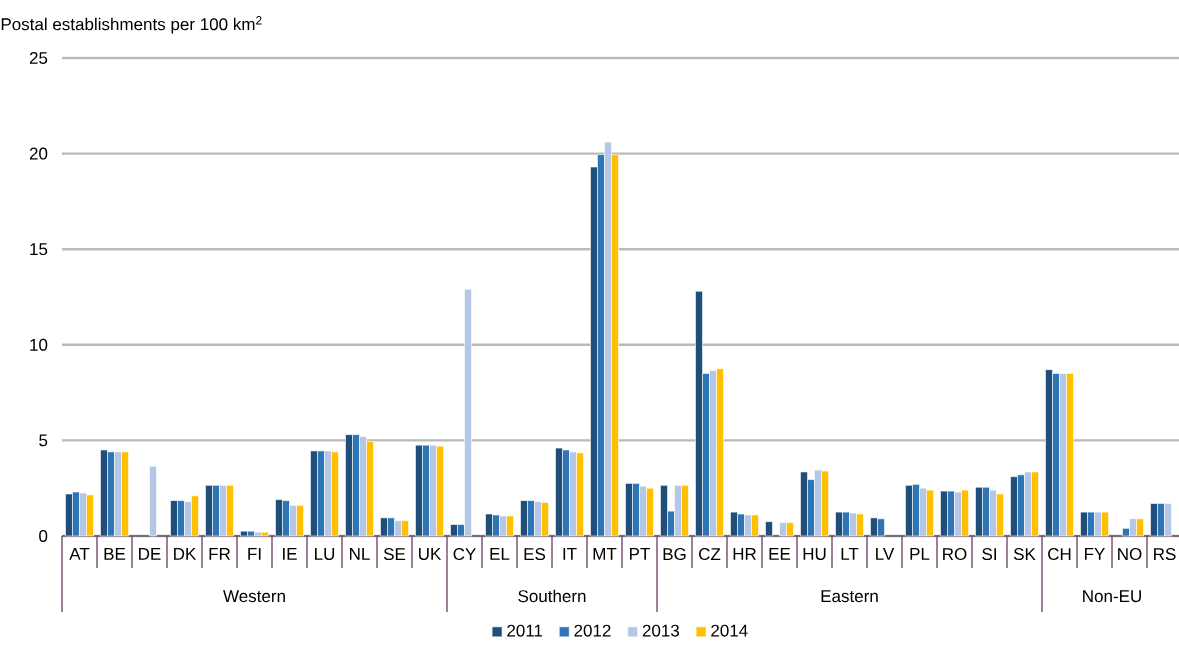 Image resolution: width=1179 pixels, height=649 pixels. Describe the element at coordinates (360, 554) in the screenshot. I see `x-tick-label: NL` at that location.